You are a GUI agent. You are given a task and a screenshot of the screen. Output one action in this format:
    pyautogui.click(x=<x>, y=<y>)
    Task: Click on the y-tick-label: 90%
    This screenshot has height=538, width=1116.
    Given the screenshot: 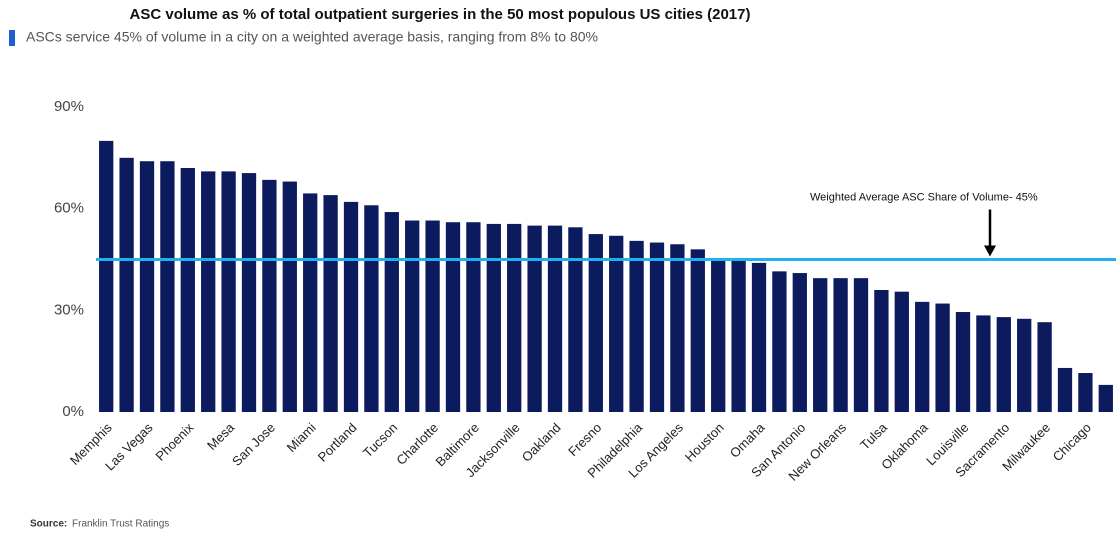 What is the action you would take?
    pyautogui.click(x=69, y=106)
    